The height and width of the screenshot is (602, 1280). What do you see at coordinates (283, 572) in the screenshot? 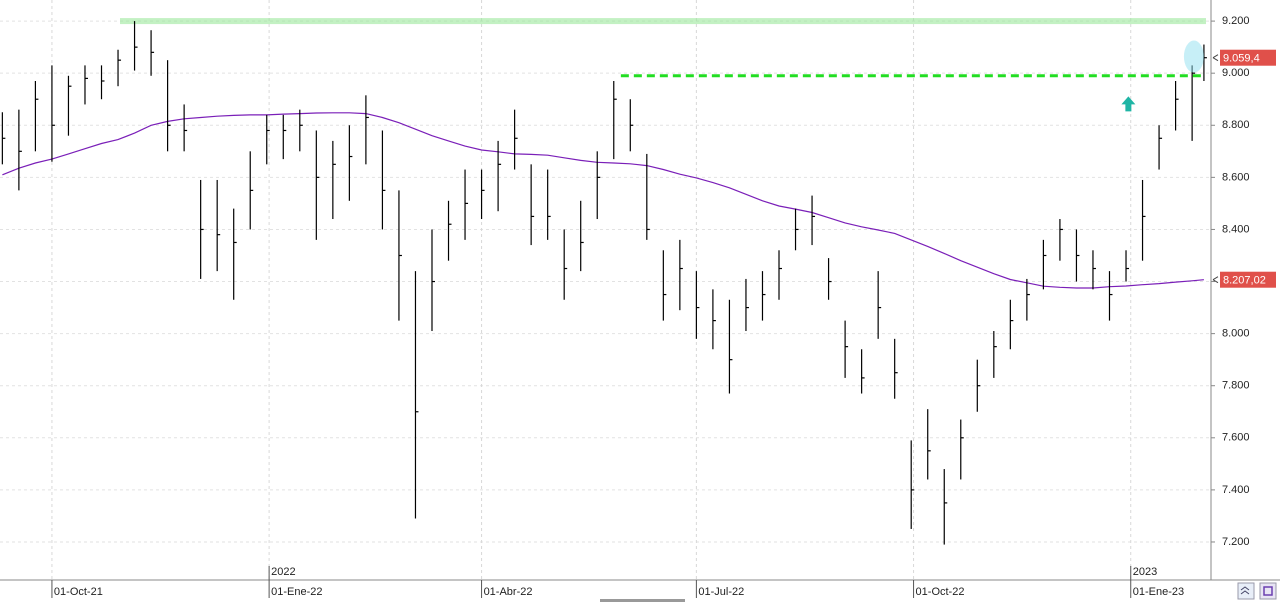
I see `year-label: 2022` at bounding box center [283, 572].